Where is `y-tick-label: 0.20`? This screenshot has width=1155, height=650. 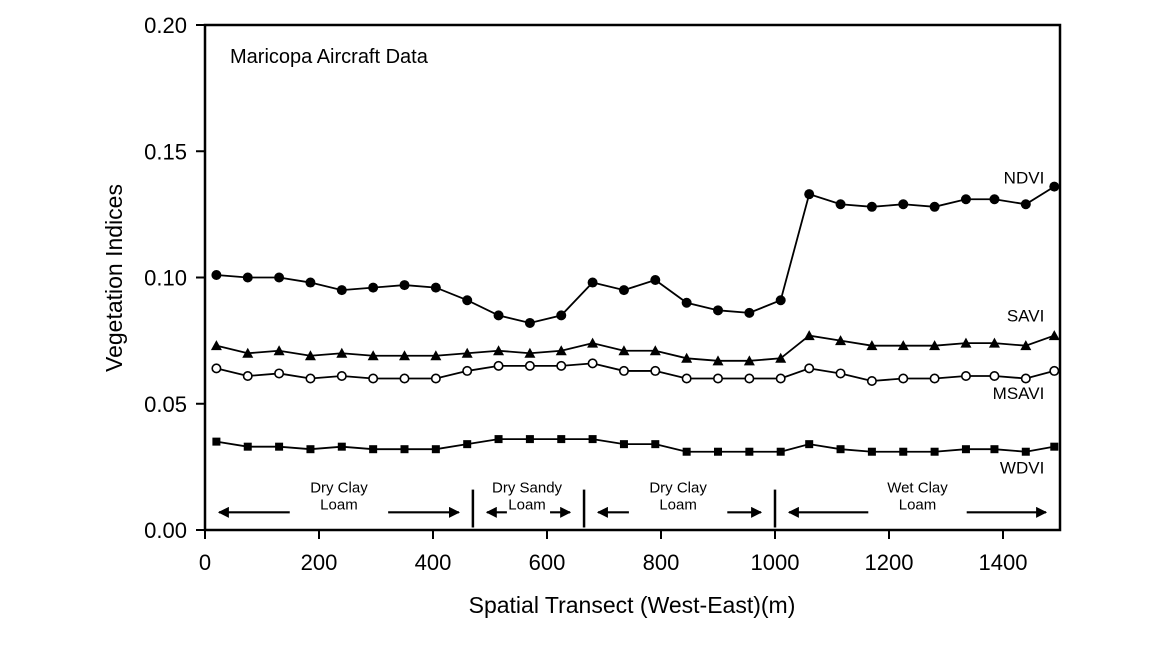
y-tick-label: 0.20 is located at coordinates (165, 25).